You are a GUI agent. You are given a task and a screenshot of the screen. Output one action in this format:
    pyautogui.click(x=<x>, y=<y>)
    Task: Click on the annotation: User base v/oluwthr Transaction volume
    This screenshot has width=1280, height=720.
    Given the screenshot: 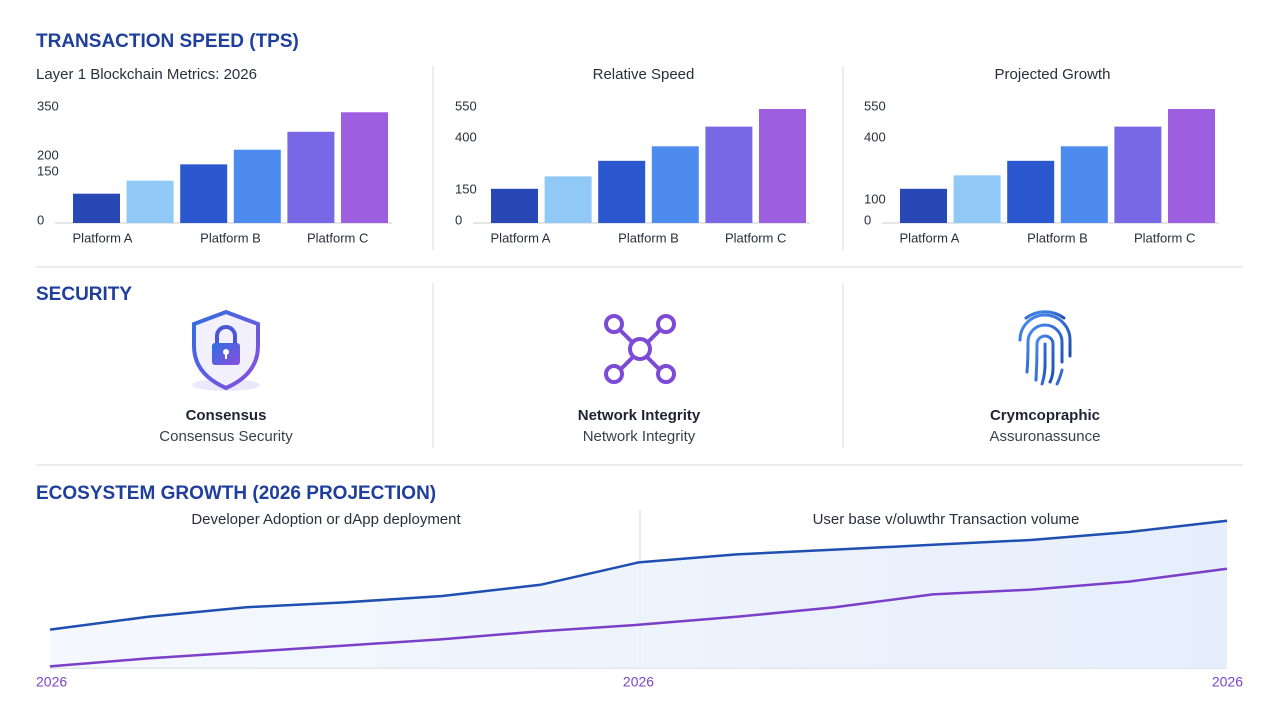 What is the action you would take?
    pyautogui.click(x=946, y=519)
    